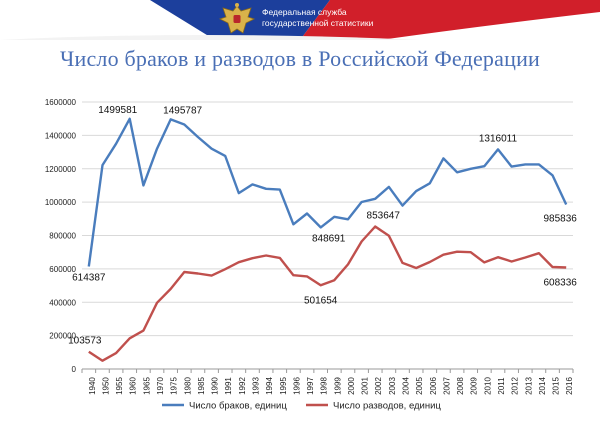 This screenshot has height=430, width=600. I want to click on data-label: 848691, so click(329, 238).